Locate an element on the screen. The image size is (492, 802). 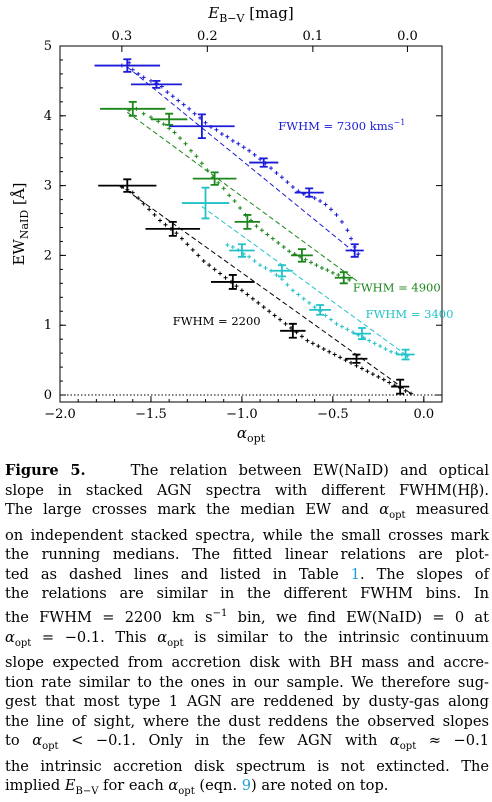
y-tick-label: 3 is located at coordinates (48, 186).